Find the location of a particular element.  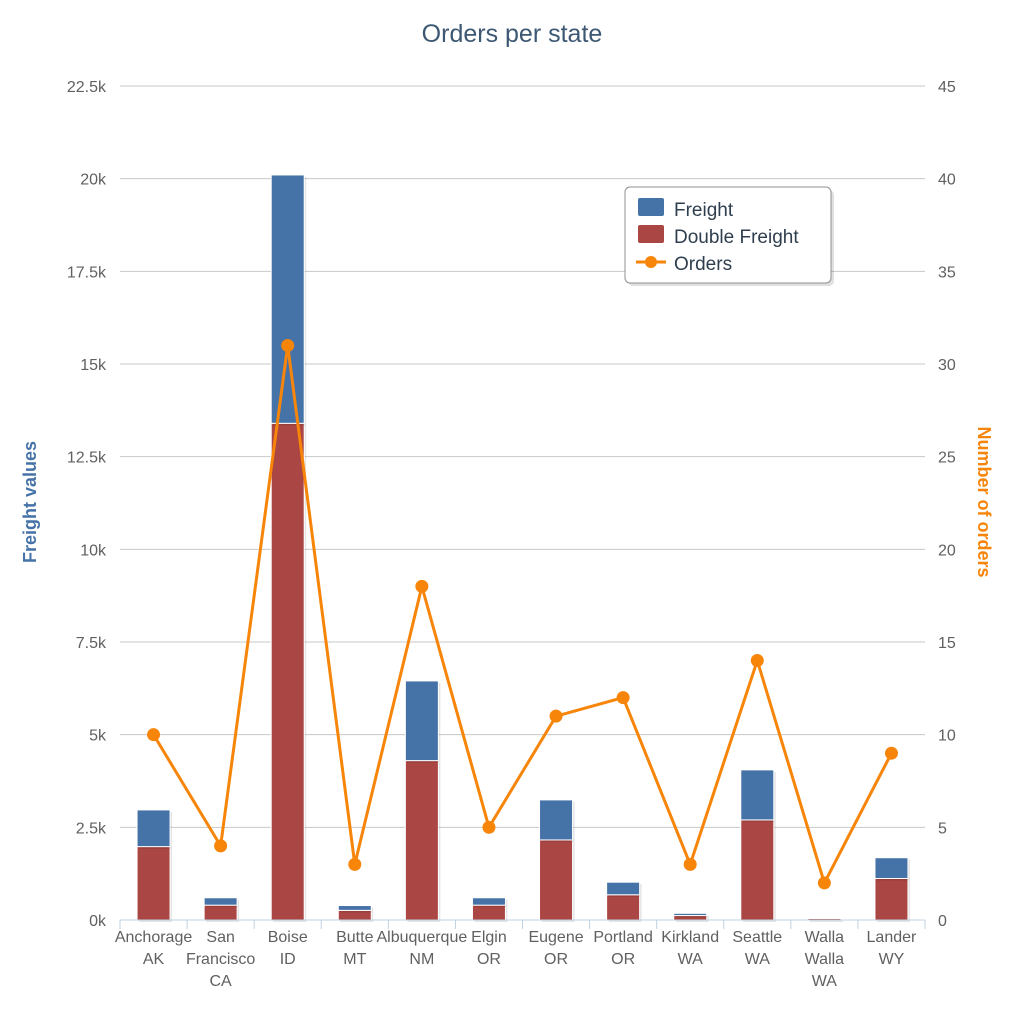

category-label: Anchorage AK is located at coordinates (153, 948).